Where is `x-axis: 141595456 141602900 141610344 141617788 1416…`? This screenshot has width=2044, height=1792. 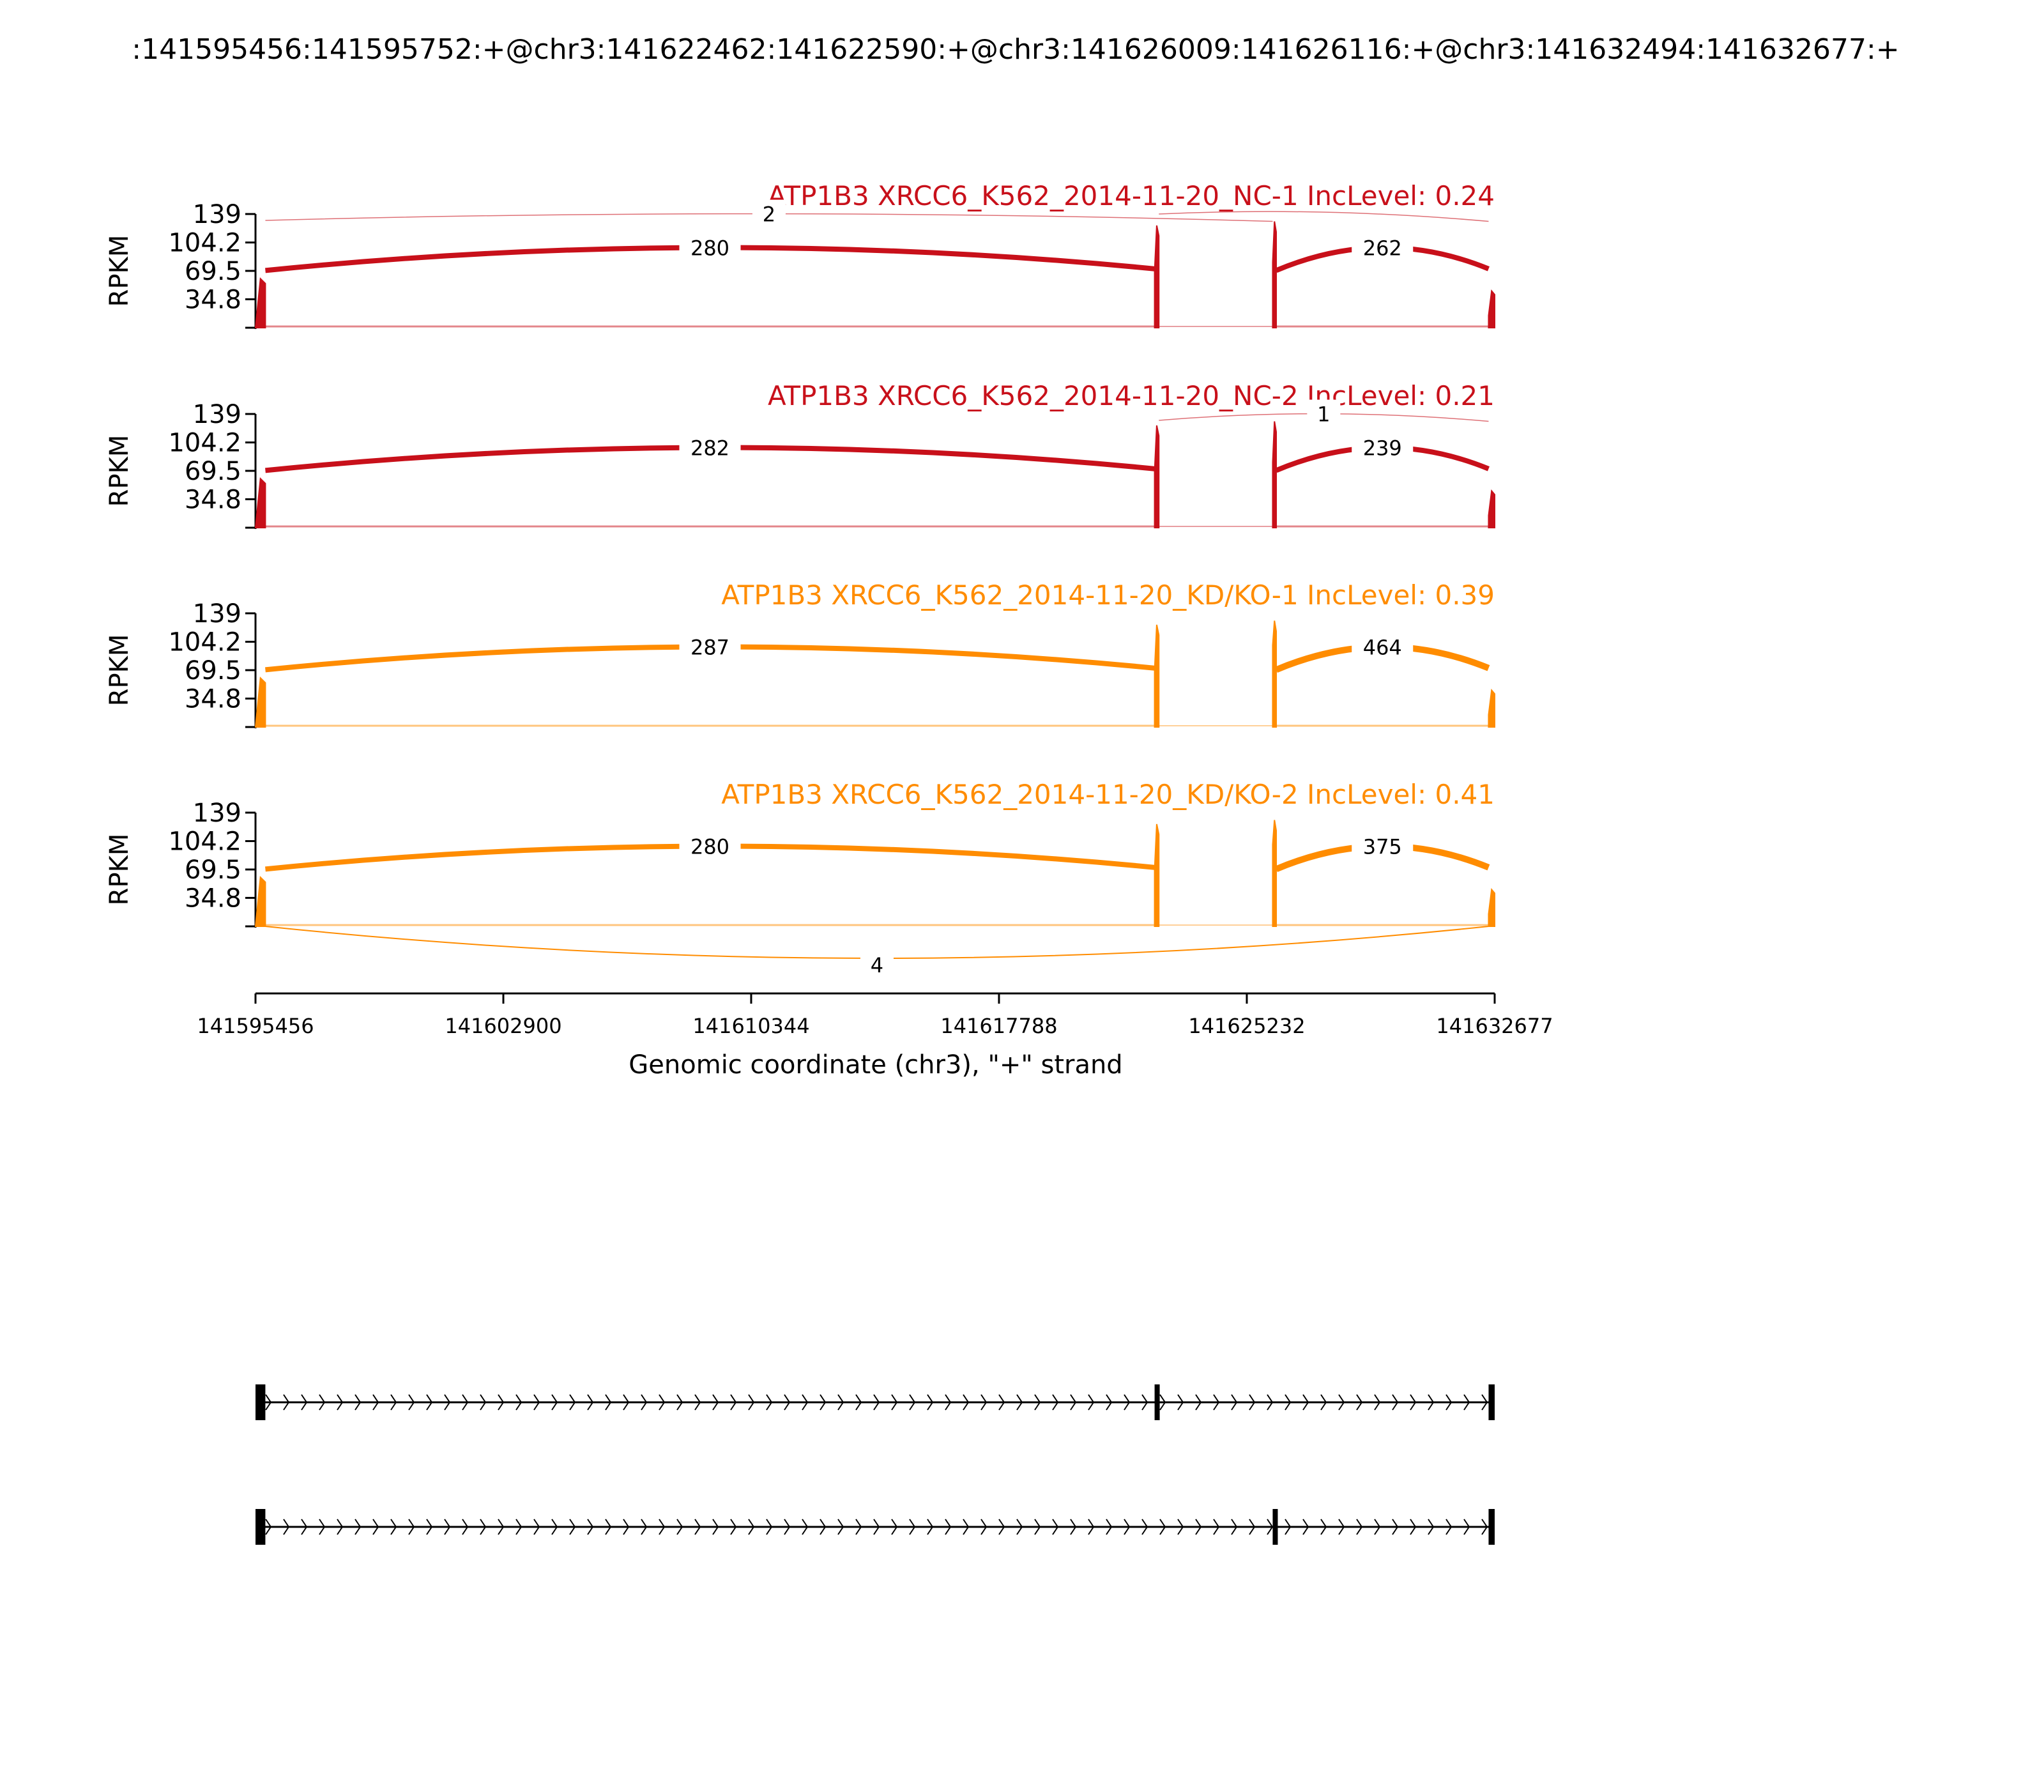 x-axis: 141595456 141602900 141610344 141617788 1416… is located at coordinates (875, 1015).